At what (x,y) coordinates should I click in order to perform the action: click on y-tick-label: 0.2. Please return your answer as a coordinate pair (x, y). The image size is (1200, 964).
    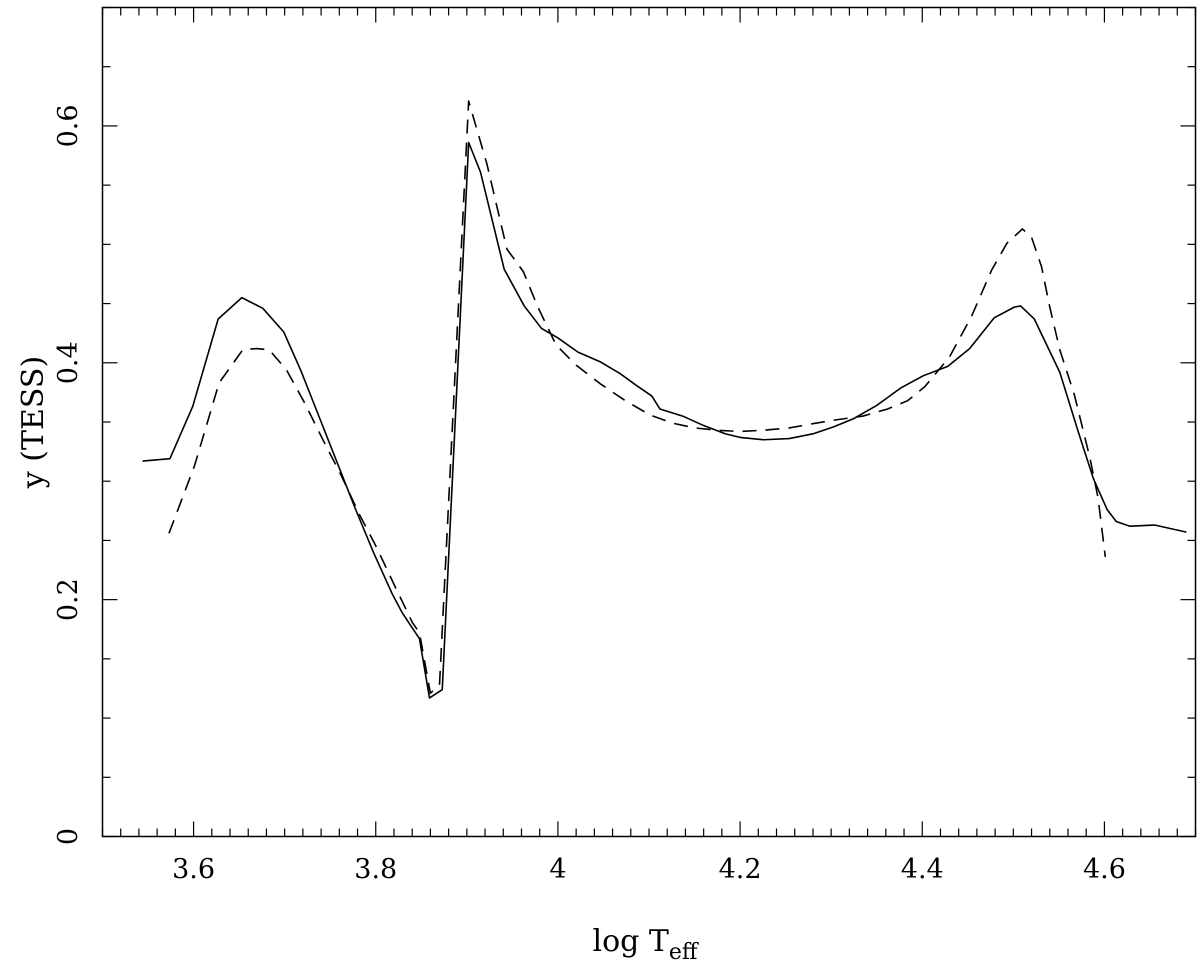
    Looking at the image, I should click on (68, 599).